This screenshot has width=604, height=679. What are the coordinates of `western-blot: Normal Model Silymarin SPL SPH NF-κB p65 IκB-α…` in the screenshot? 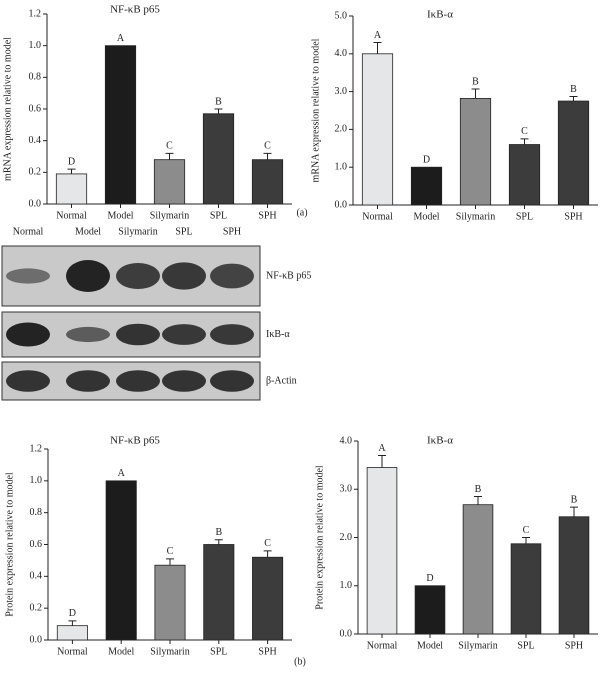 It's located at (156, 313).